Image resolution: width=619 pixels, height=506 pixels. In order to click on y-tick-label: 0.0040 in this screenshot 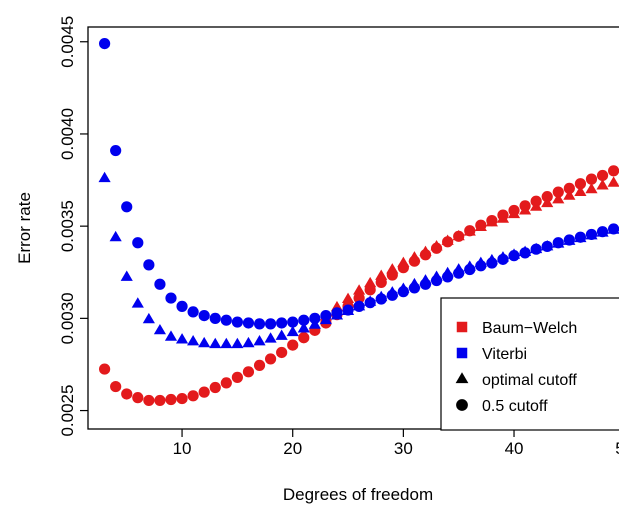, I will do `click(67, 134)`.